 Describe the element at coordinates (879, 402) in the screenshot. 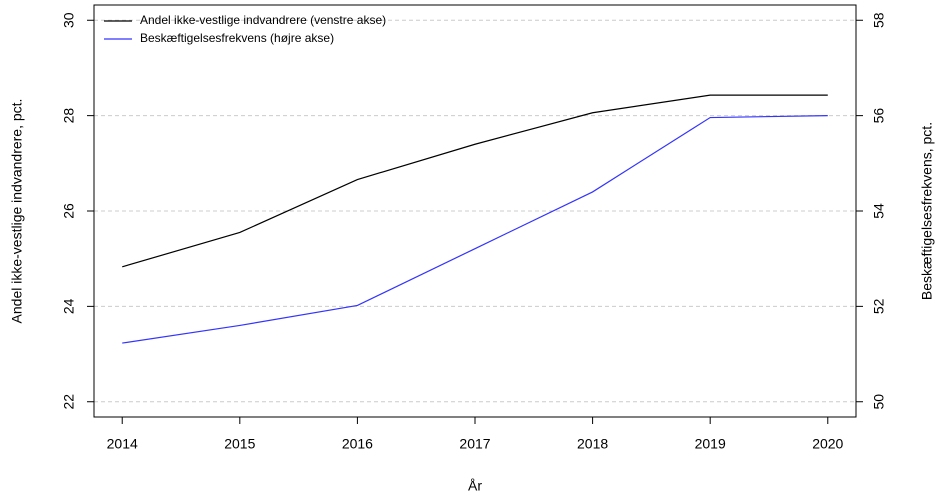

I see `y2-tick-label: 50` at that location.